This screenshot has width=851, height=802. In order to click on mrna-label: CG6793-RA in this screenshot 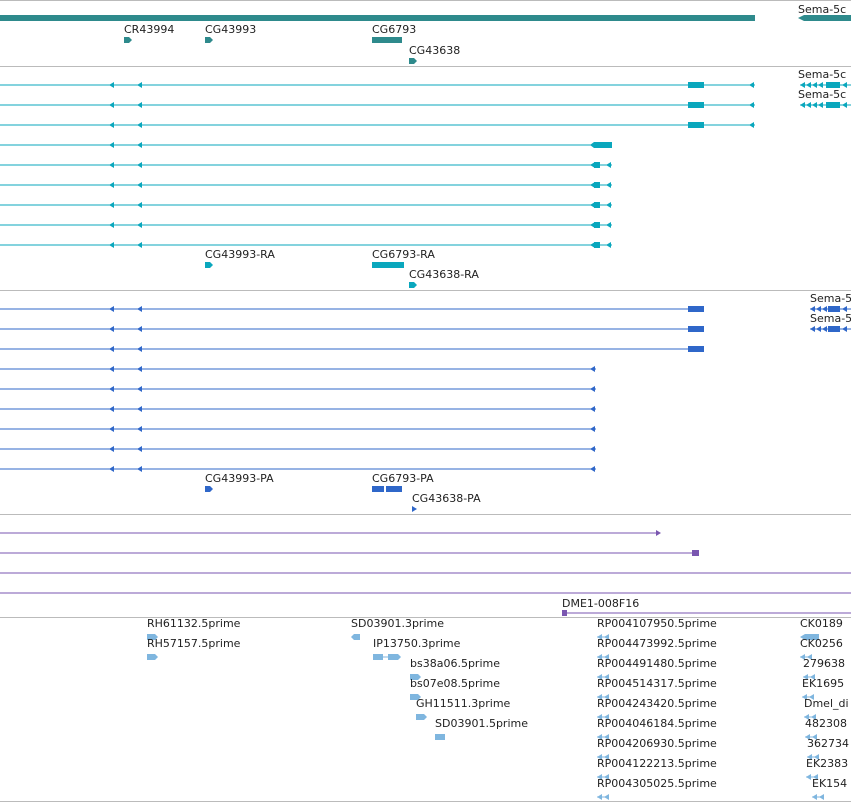, I will do `click(403, 254)`.